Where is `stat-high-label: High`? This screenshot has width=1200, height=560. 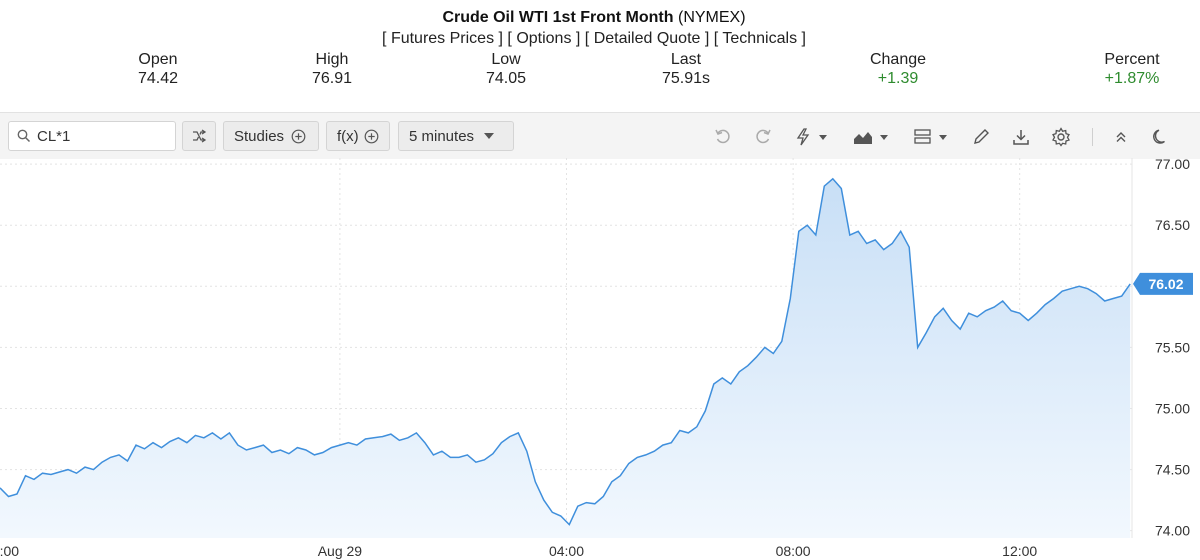 stat-high-label: High is located at coordinates (332, 59).